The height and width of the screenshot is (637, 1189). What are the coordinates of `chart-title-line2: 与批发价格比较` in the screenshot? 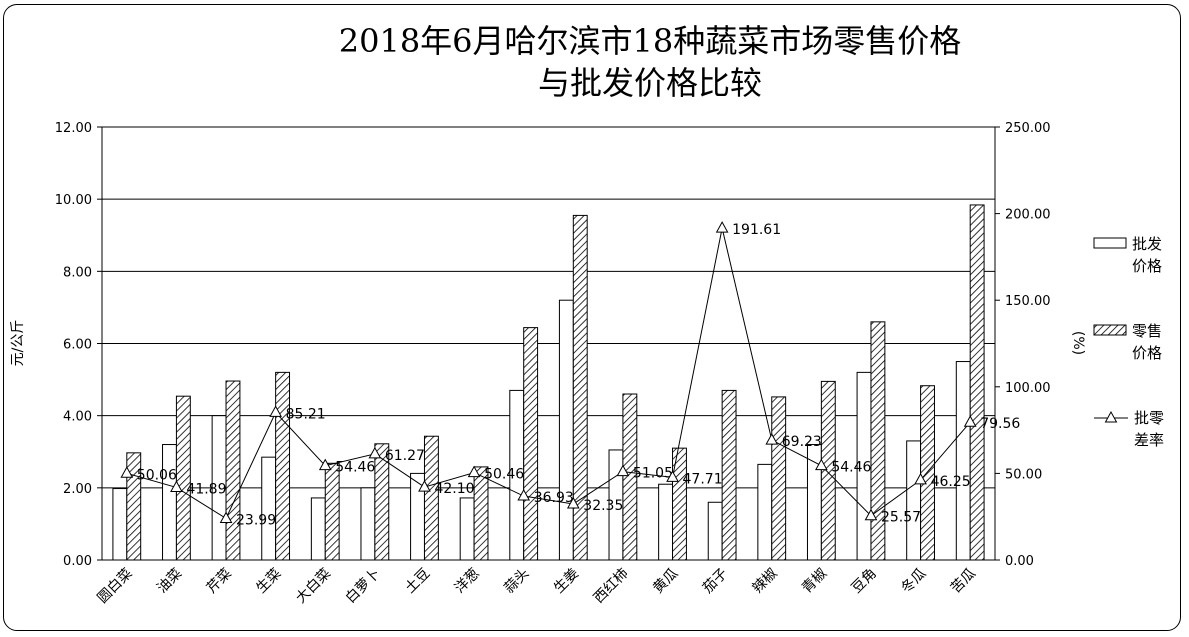 It's located at (649, 83).